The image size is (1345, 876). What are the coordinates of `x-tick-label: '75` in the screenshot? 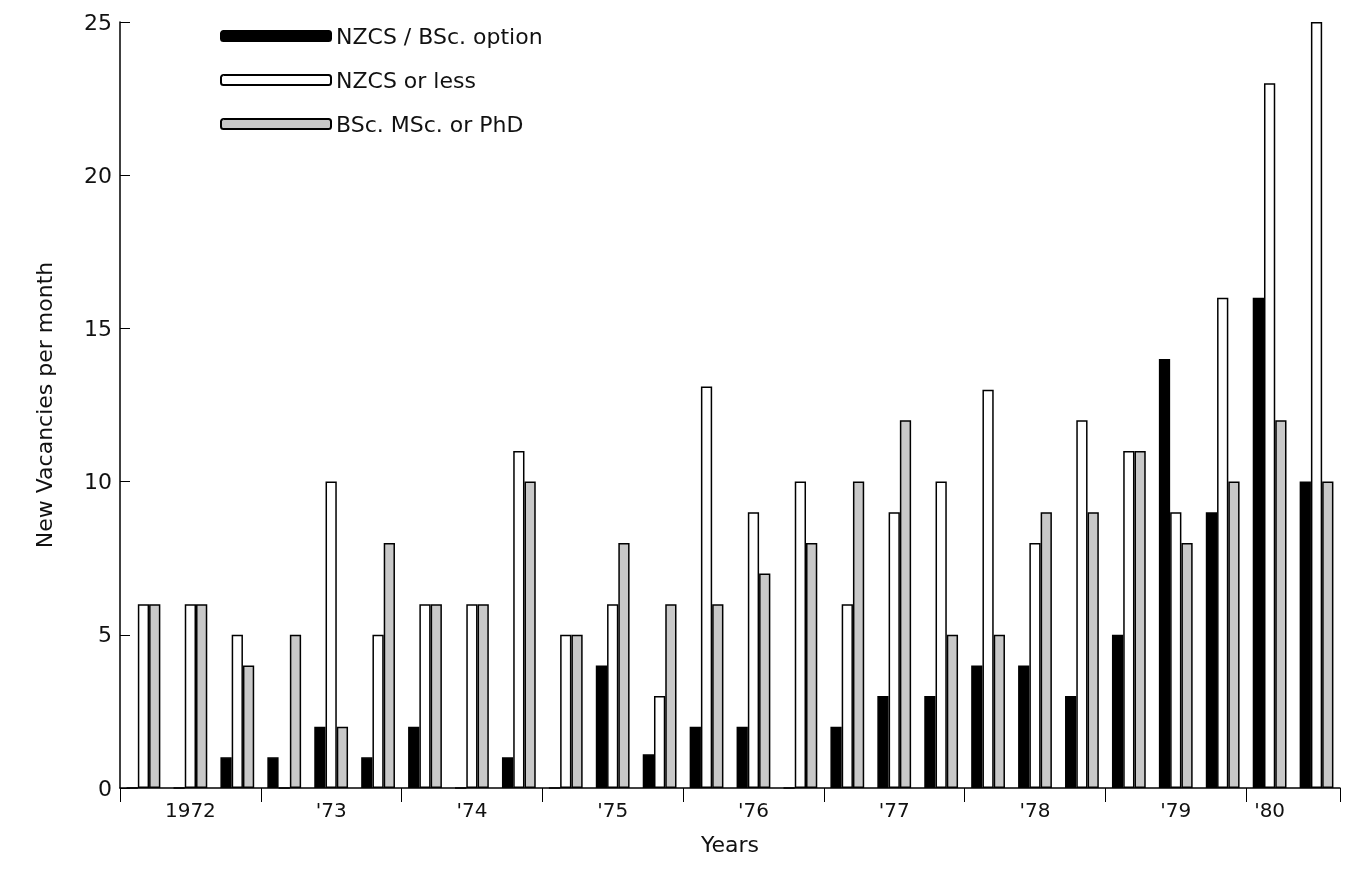 It's located at (613, 810).